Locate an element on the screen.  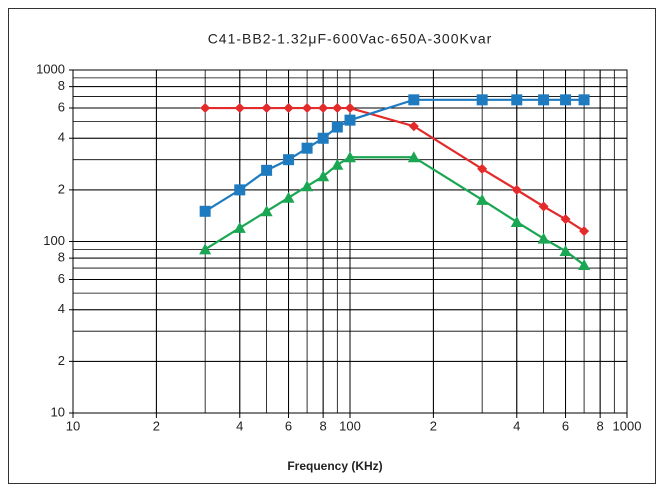
y-tick-label: 100 is located at coordinates (54, 240).